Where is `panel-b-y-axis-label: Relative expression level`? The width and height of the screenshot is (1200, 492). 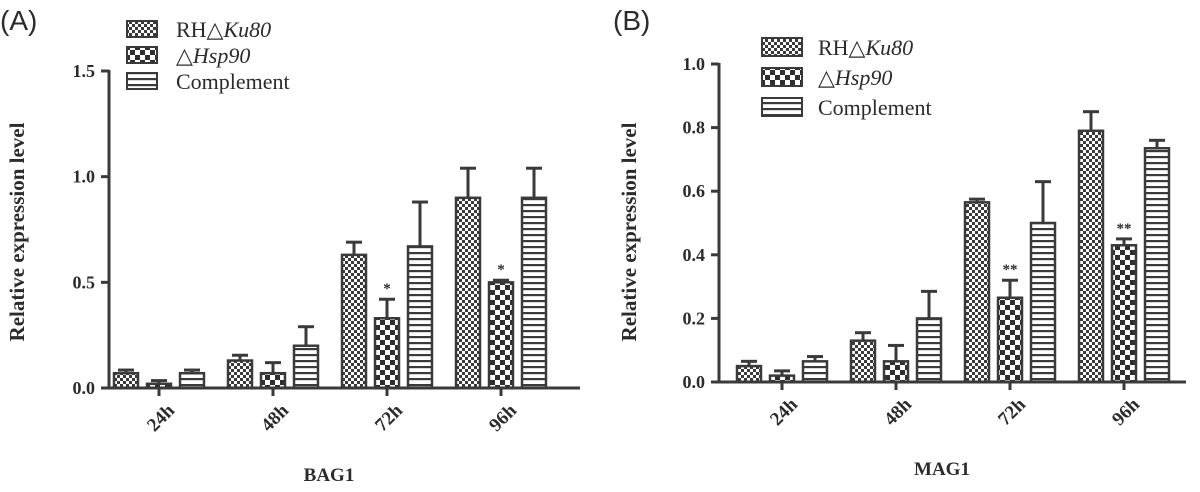
panel-b-y-axis-label: Relative expression level is located at coordinates (629, 231).